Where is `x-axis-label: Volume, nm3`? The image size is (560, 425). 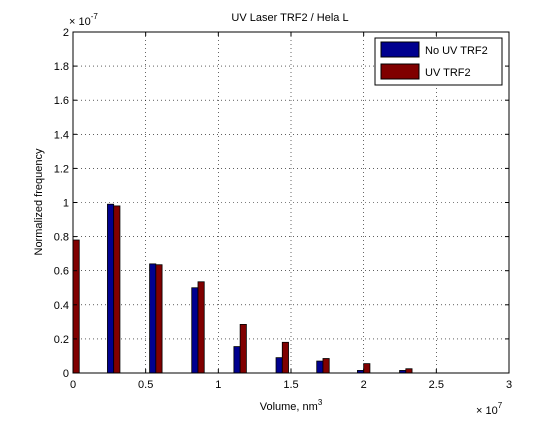
x-axis-label: Volume, nm3 is located at coordinates (291, 405).